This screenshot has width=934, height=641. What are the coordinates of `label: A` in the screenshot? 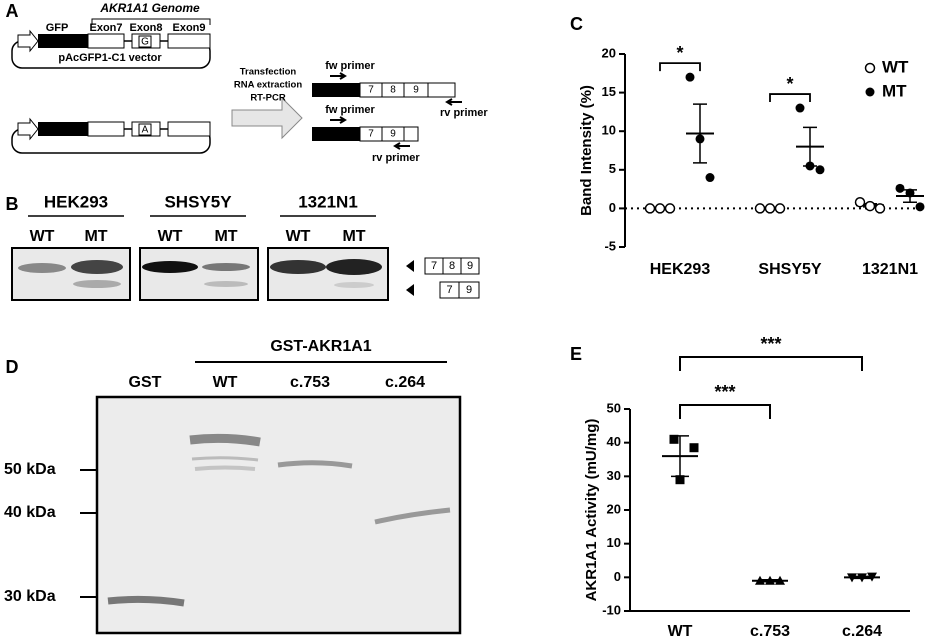 It's located at (12, 11).